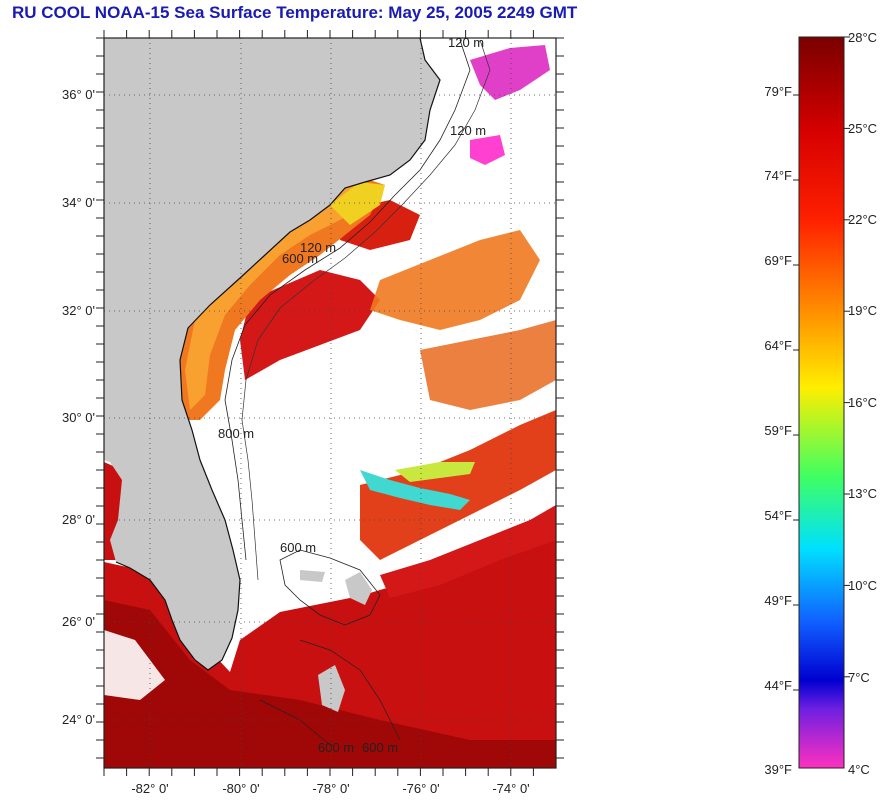 This screenshot has height=801, width=889. I want to click on colorbar-fahrenheit-label: 54°F, so click(778, 515).